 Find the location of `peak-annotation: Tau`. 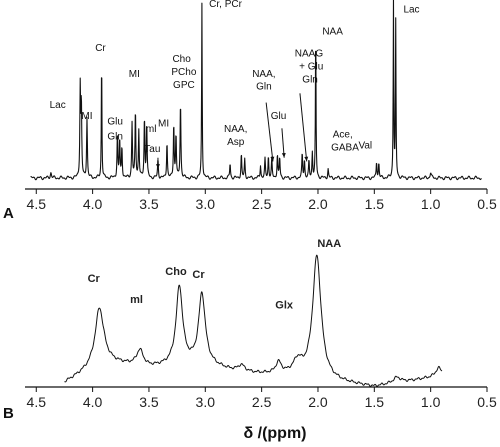

peak-annotation: Tau is located at coordinates (152, 149).